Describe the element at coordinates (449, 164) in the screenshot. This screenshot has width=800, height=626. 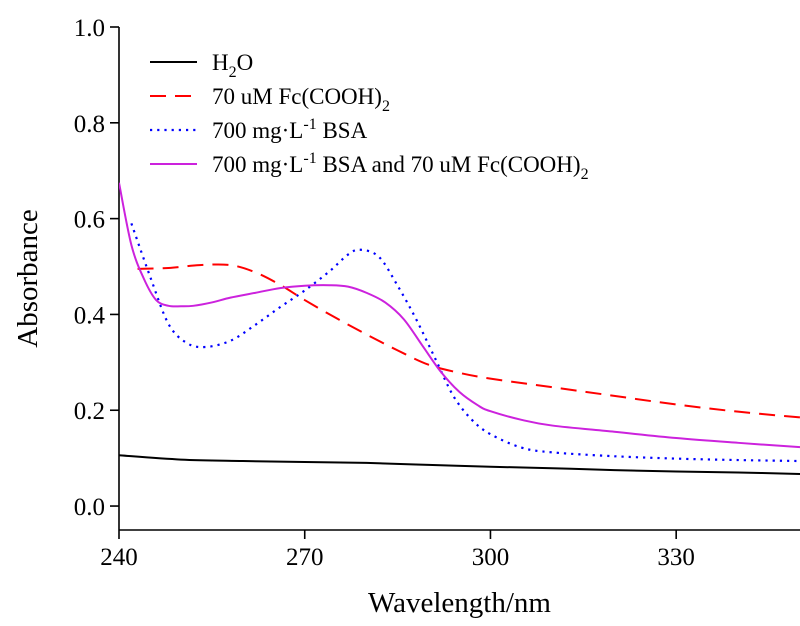
I see `legend-text-mid: BSA and 70 uM Fc(COOH)` at that location.